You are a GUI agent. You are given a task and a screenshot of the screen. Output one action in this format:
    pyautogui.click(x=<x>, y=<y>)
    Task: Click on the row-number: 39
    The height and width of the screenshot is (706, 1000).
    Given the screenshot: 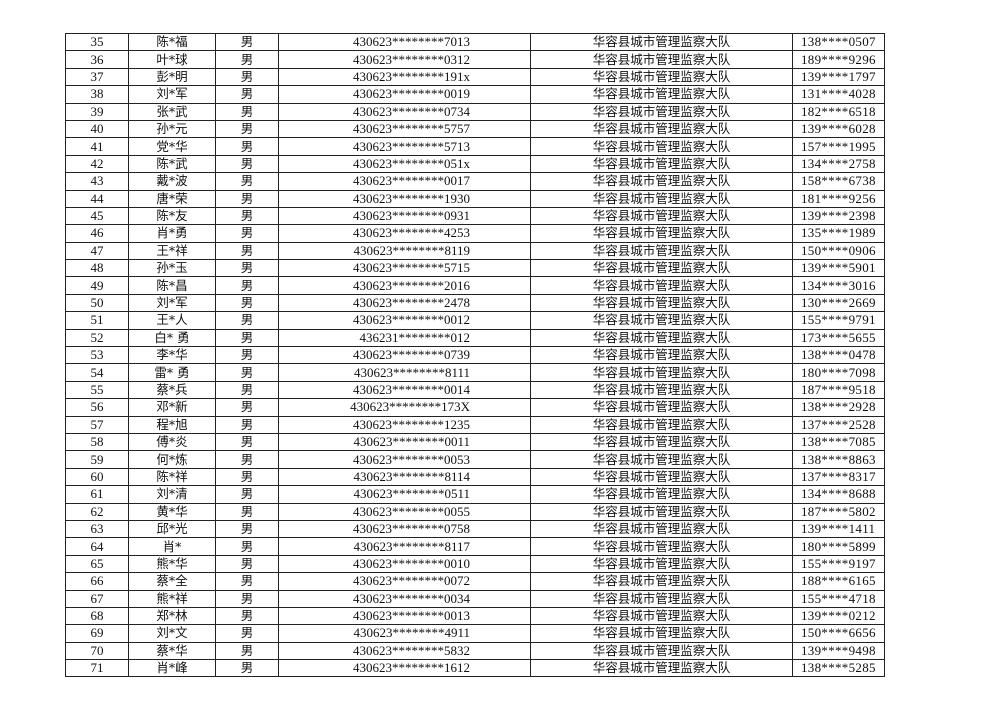 What is the action you would take?
    pyautogui.click(x=97, y=111)
    